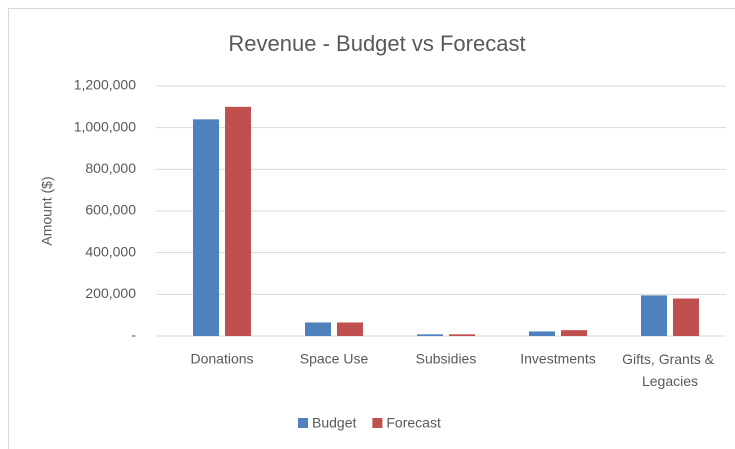 The height and width of the screenshot is (449, 735). Describe the element at coordinates (110, 251) in the screenshot. I see `y-tick-label: 400,000` at that location.